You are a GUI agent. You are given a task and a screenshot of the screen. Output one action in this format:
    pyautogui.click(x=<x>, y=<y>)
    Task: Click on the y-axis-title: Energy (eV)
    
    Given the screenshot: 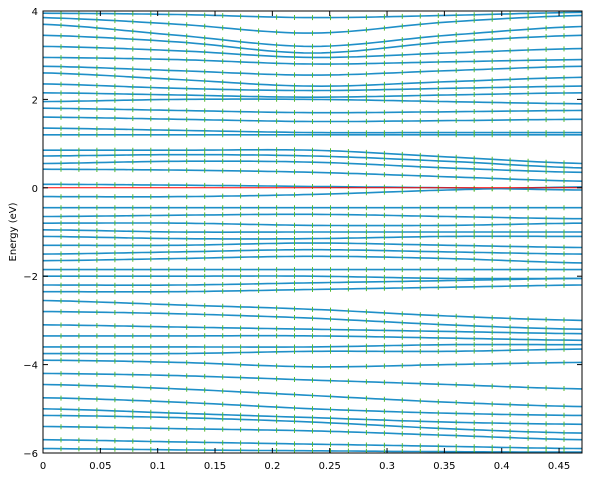 What is the action you would take?
    pyautogui.click(x=13, y=231)
    